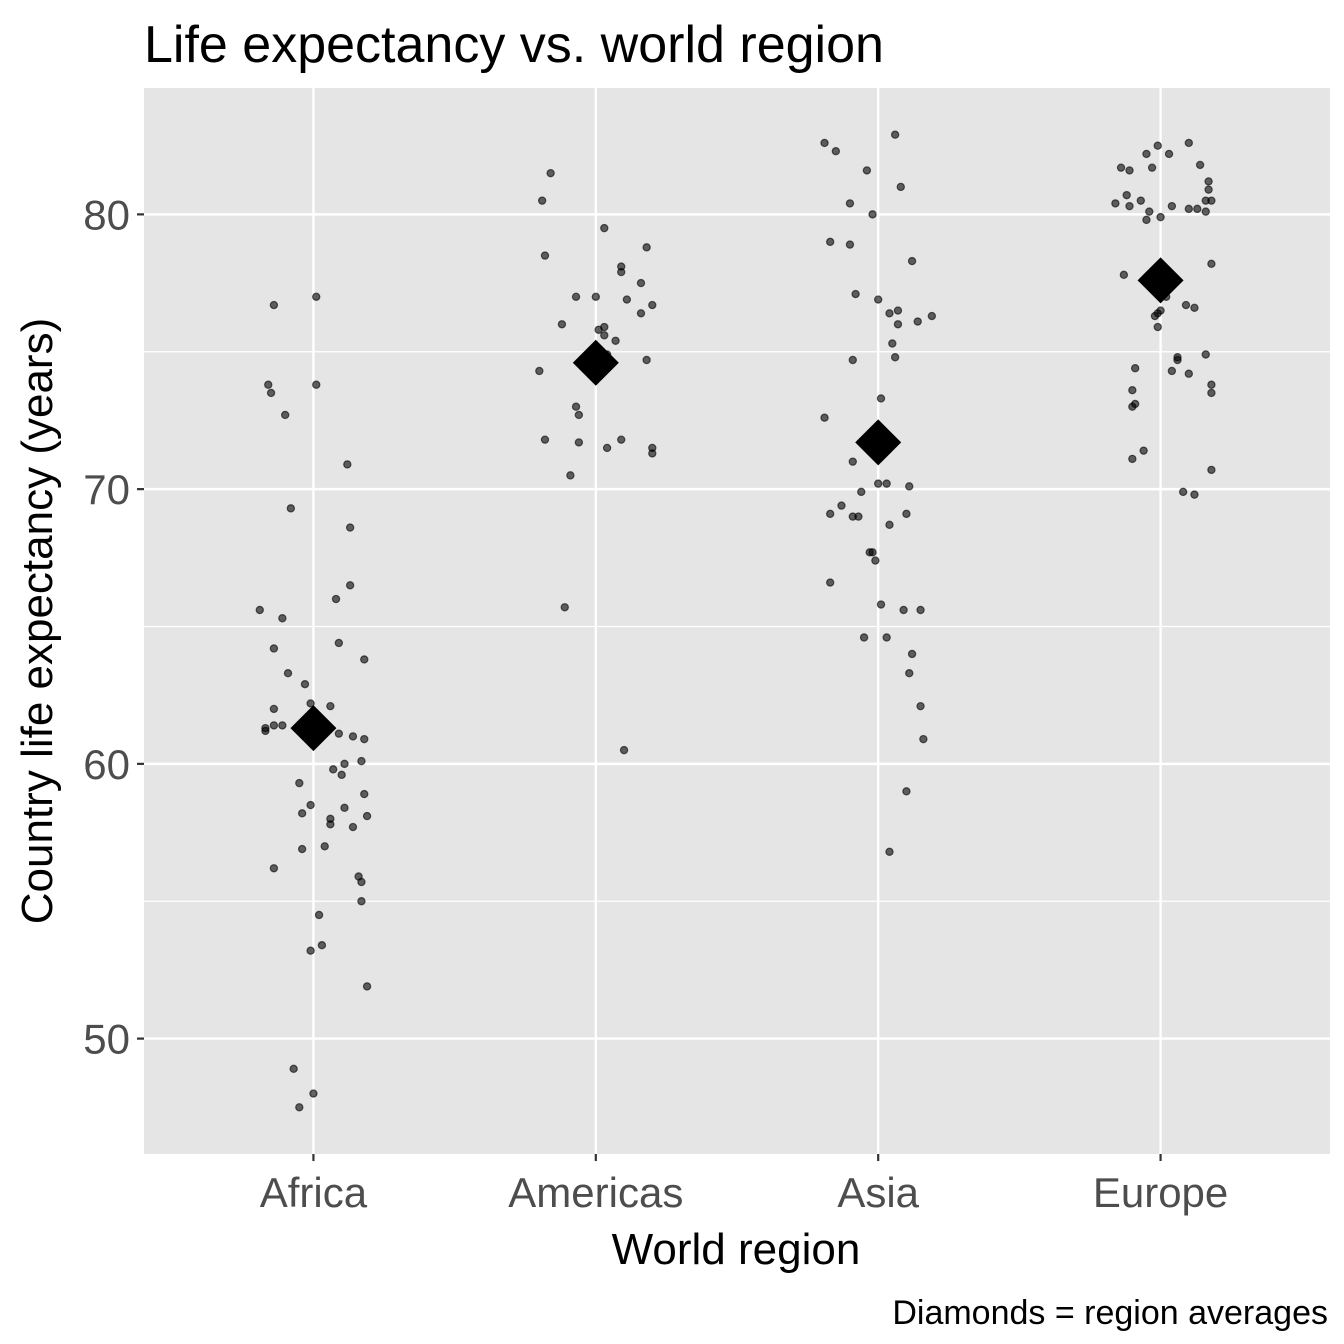  Describe the element at coordinates (113, 627) in the screenshot. I see `y-axis: 50 60 70 80` at that location.